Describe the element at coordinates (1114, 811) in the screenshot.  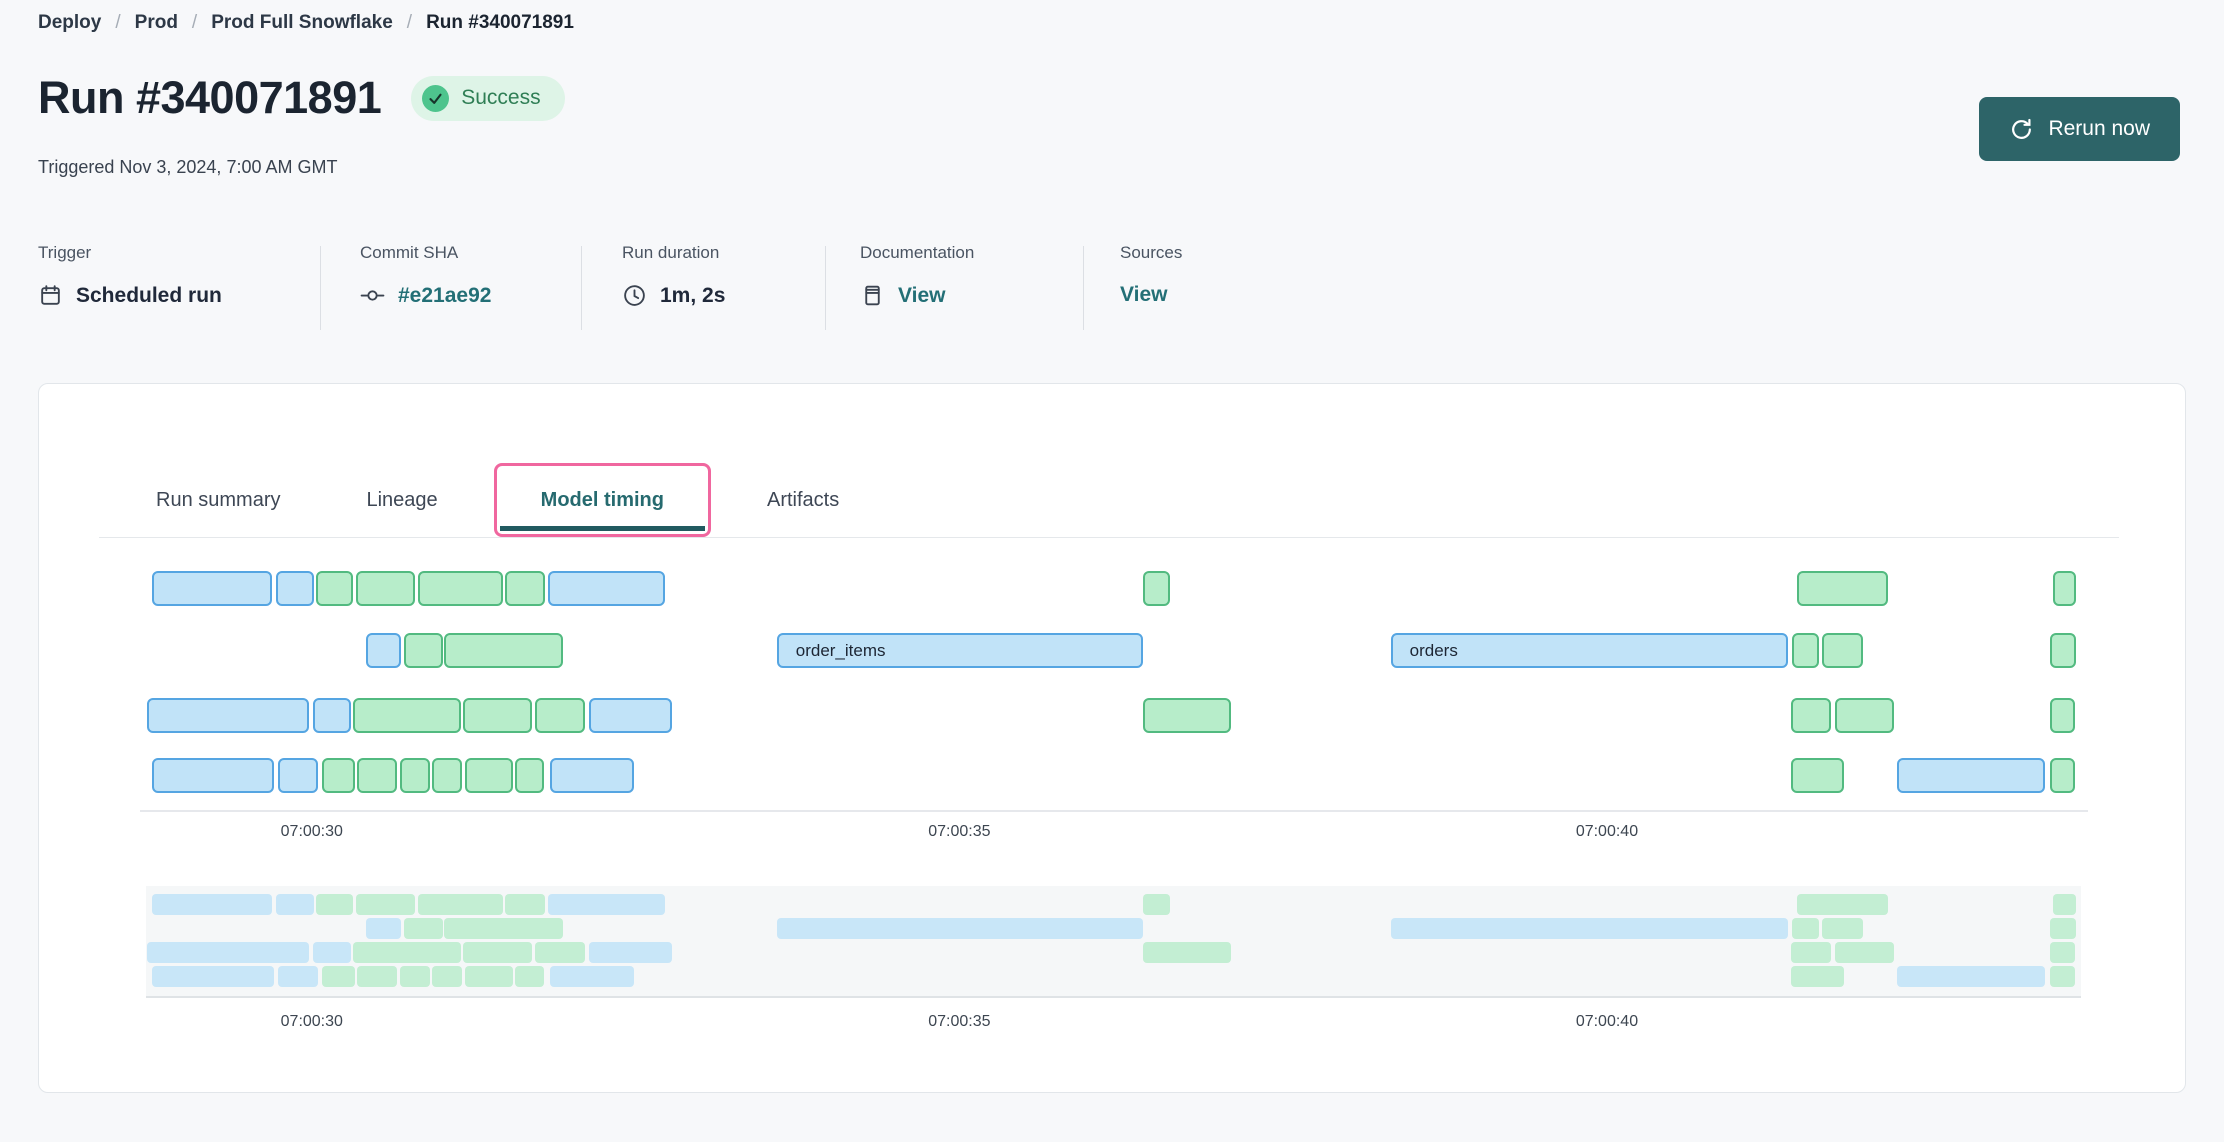
I see `gantt-axis-line` at that location.